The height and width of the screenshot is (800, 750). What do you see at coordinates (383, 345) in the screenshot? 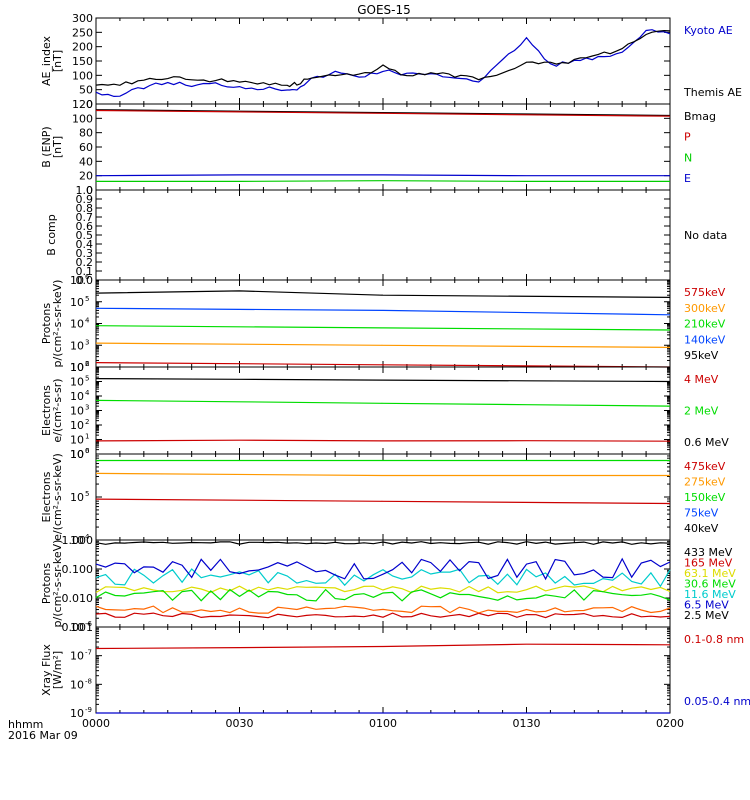
I see `series-line-300kev` at bounding box center [383, 345].